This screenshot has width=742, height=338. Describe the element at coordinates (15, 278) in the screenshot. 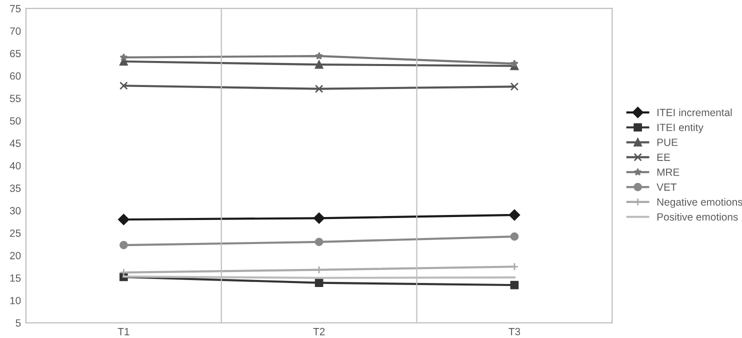

I see `y-tick-label: 15` at that location.